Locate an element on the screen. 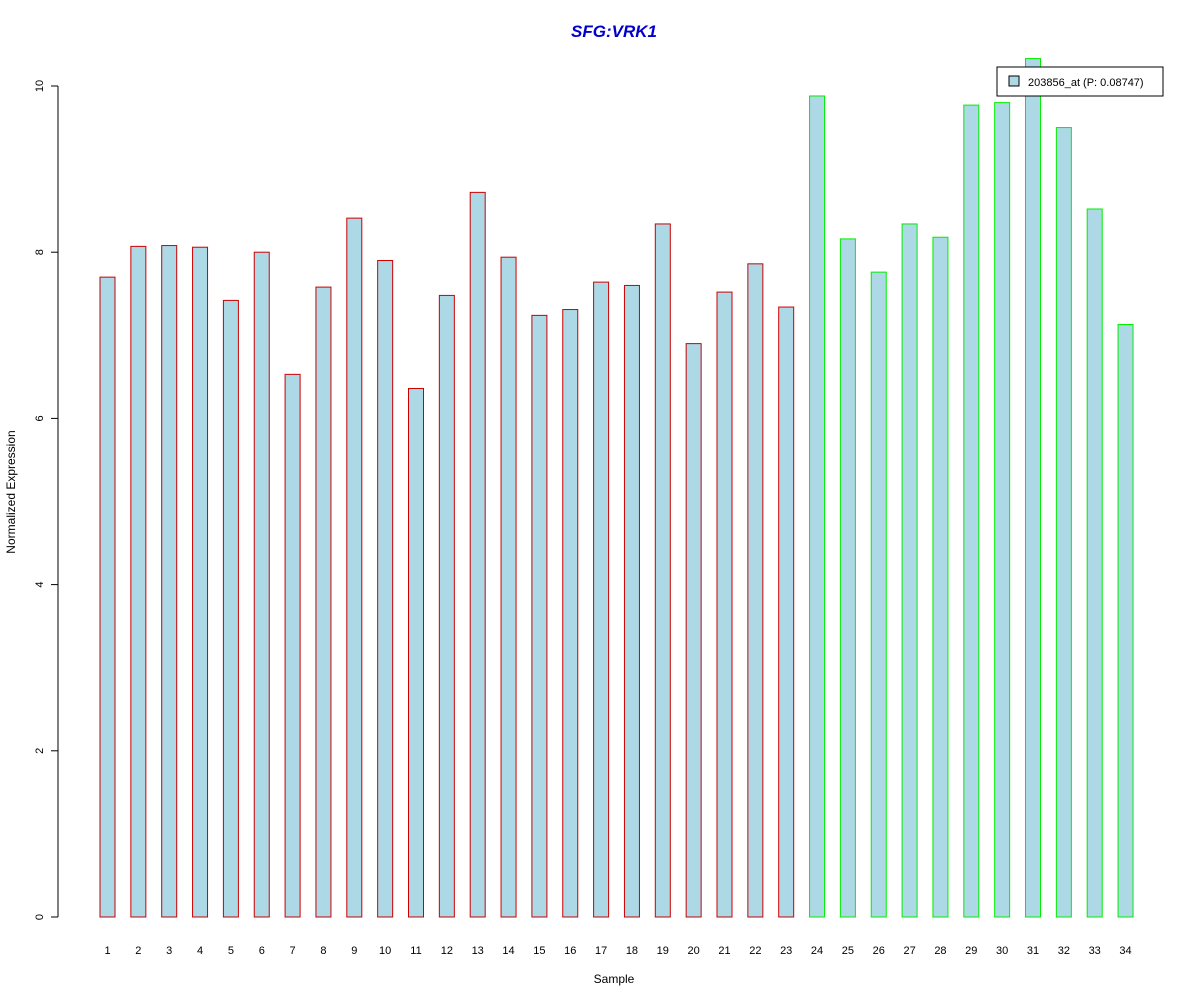  y-tick-label: 2 is located at coordinates (40, 751).